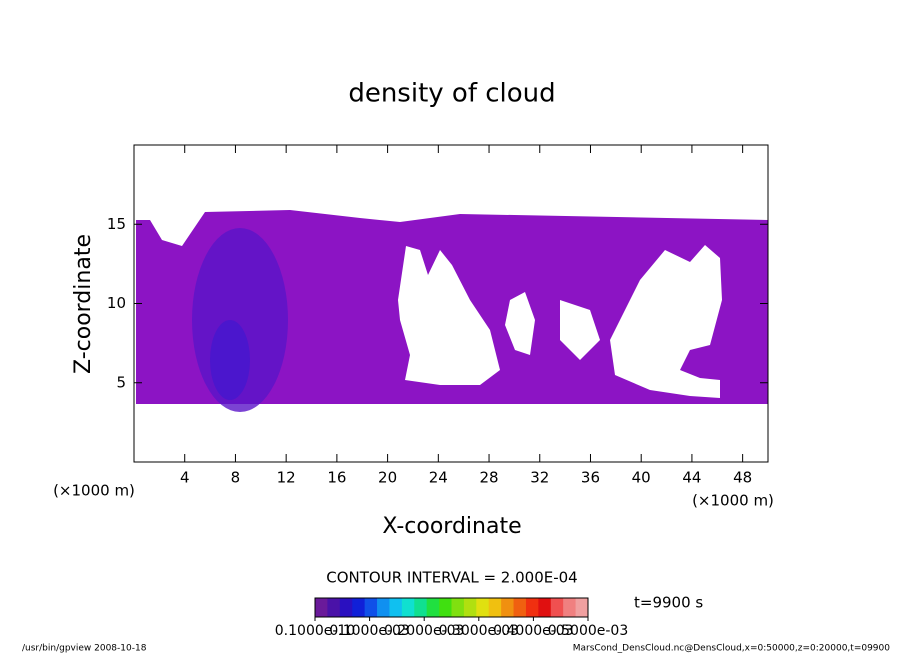  I want to click on x-tick-label: 20, so click(387, 478).